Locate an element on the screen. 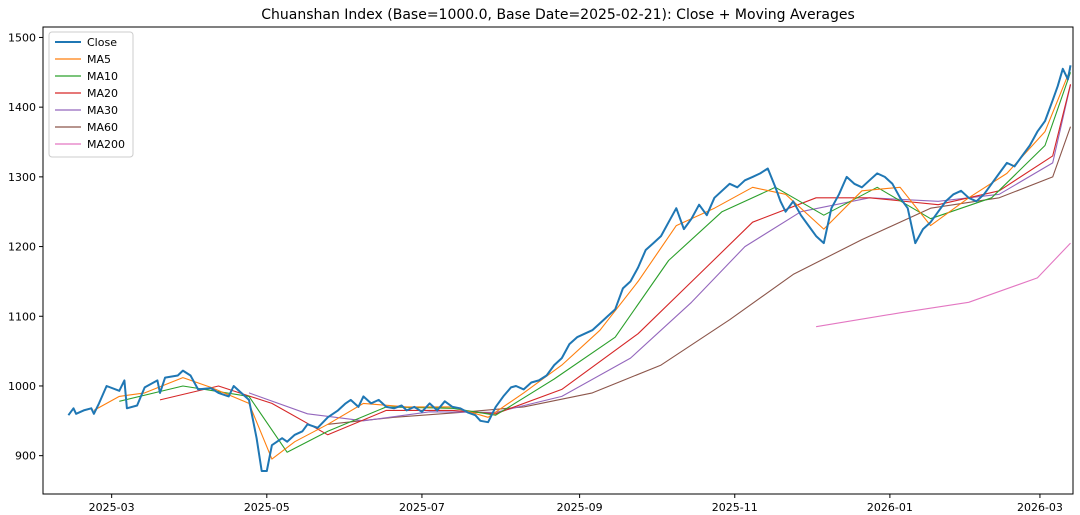 The width and height of the screenshot is (1080, 515). y-tick-label: 1500 is located at coordinates (22, 37).